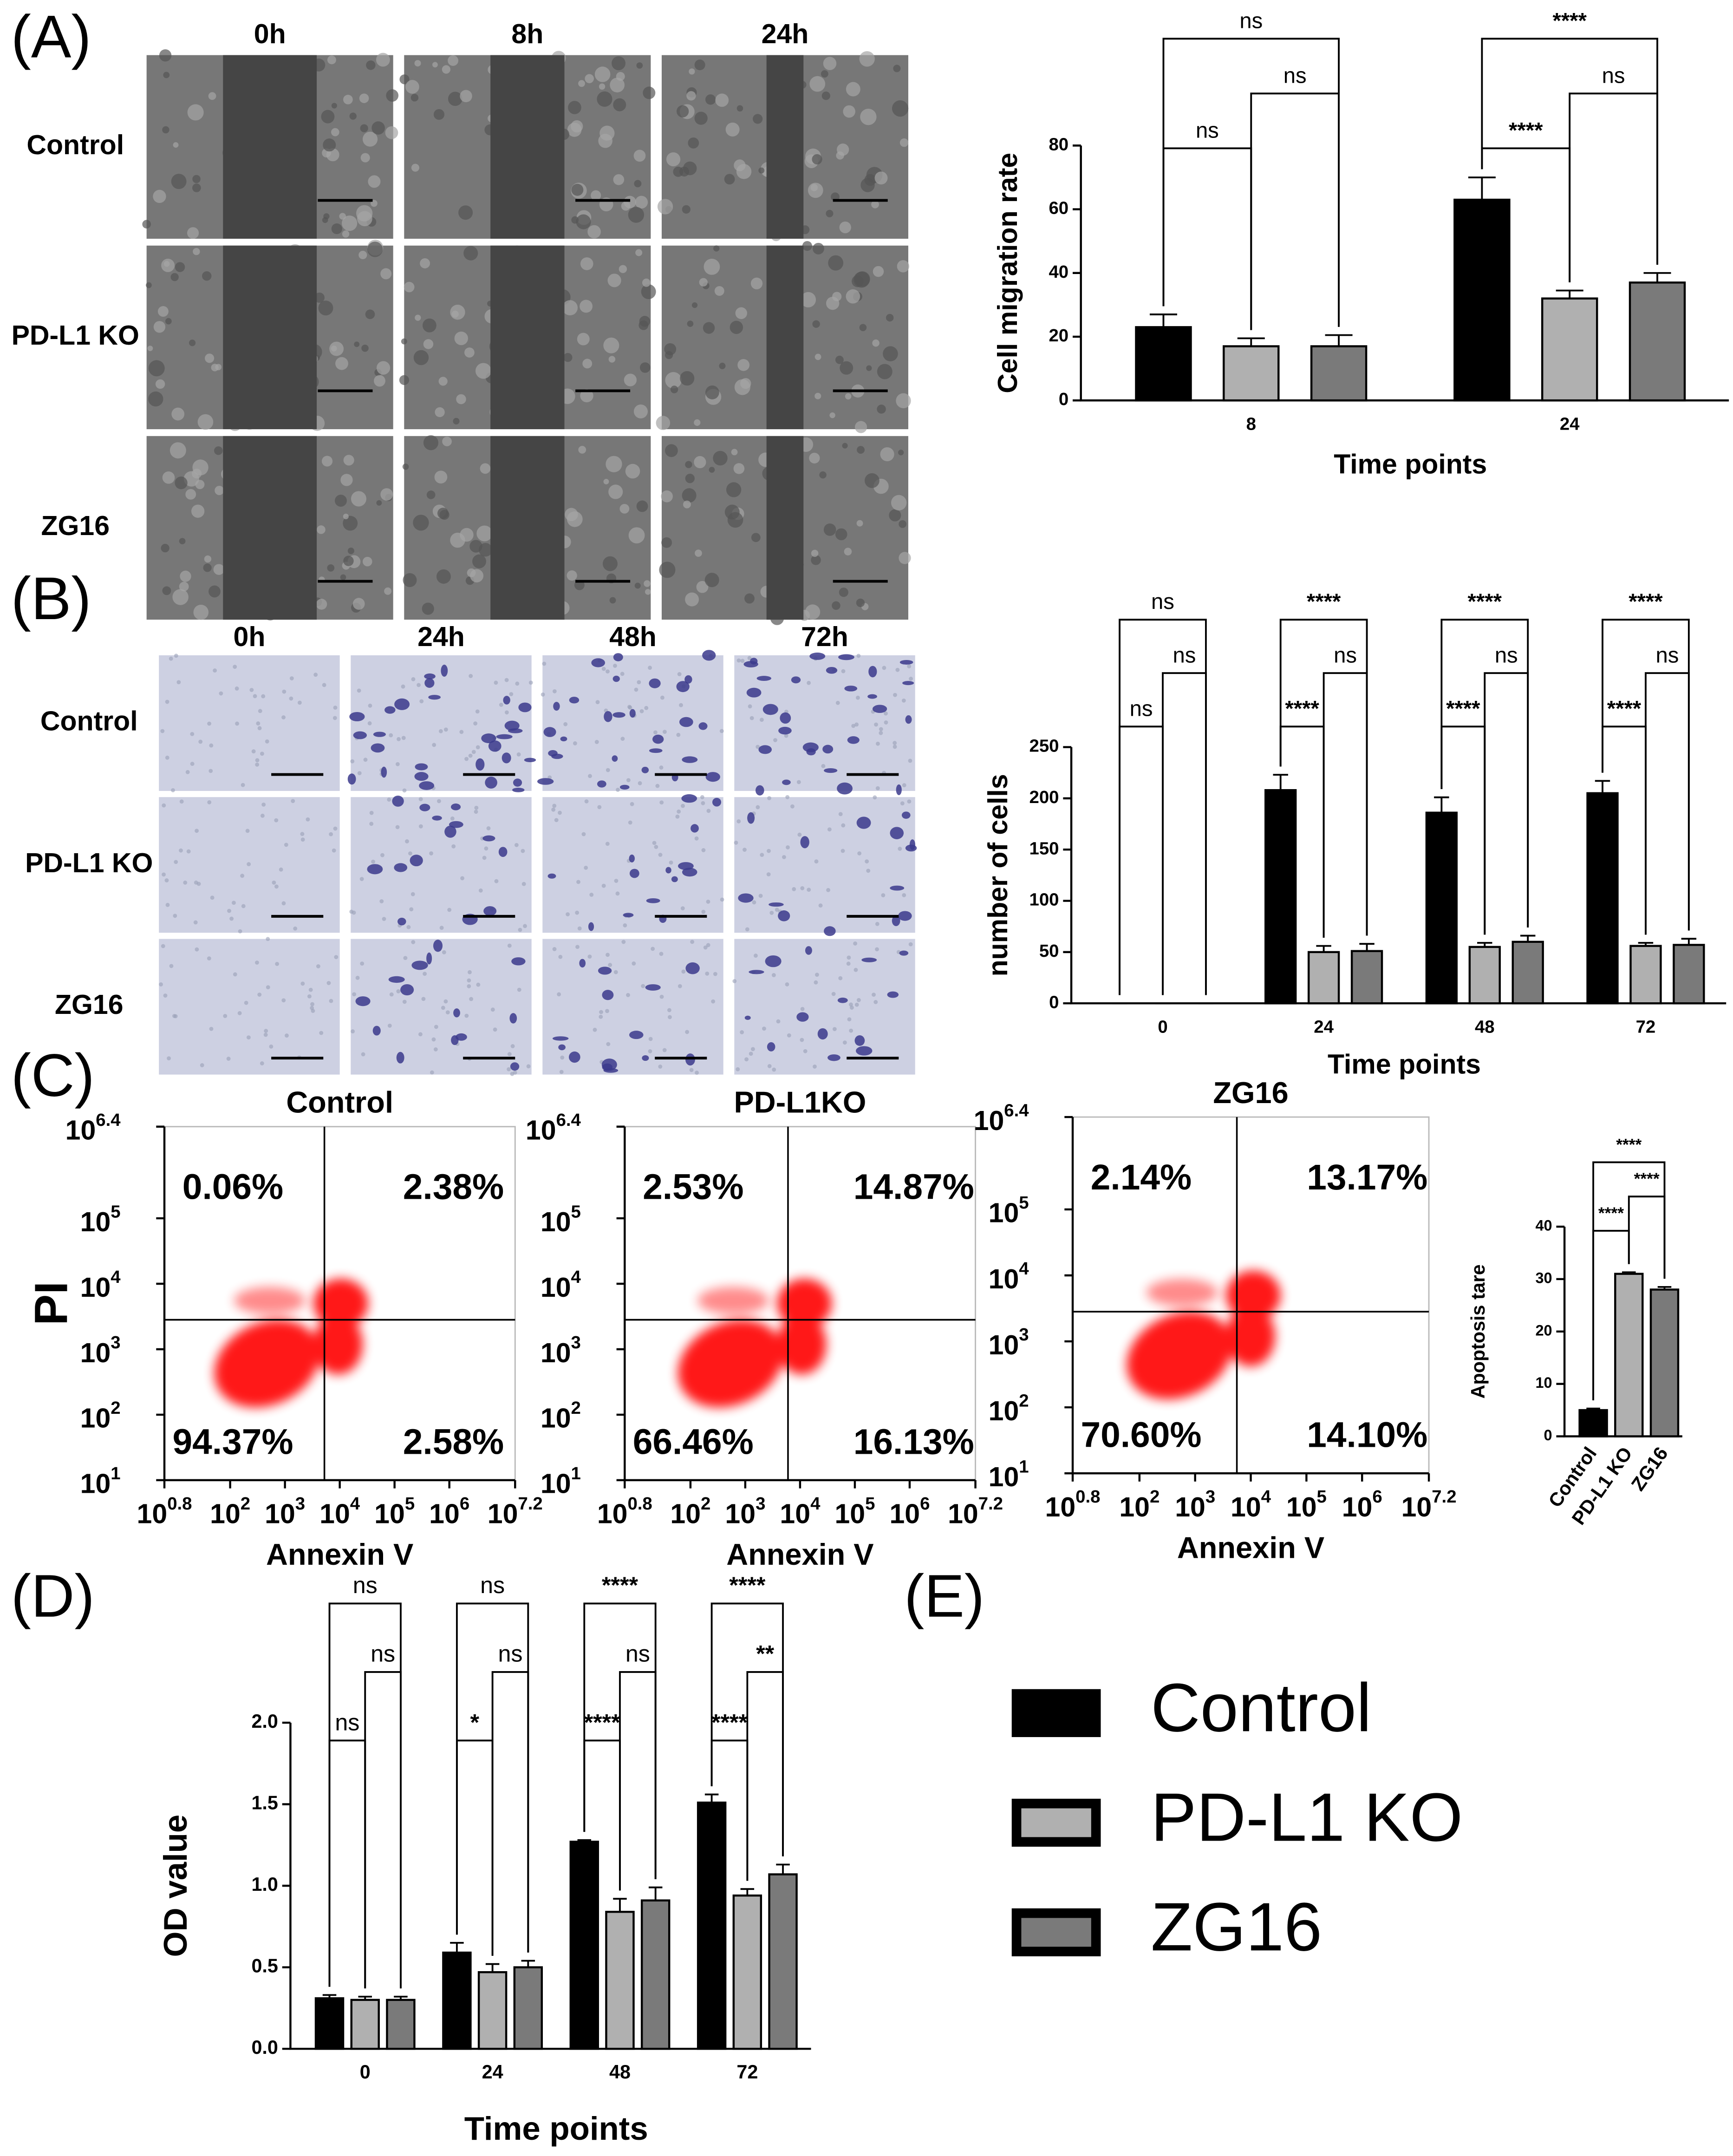 This screenshot has height=2156, width=1733. Describe the element at coordinates (1250, 1547) in the screenshot. I see `x-axis-label: Annexin V` at that location.